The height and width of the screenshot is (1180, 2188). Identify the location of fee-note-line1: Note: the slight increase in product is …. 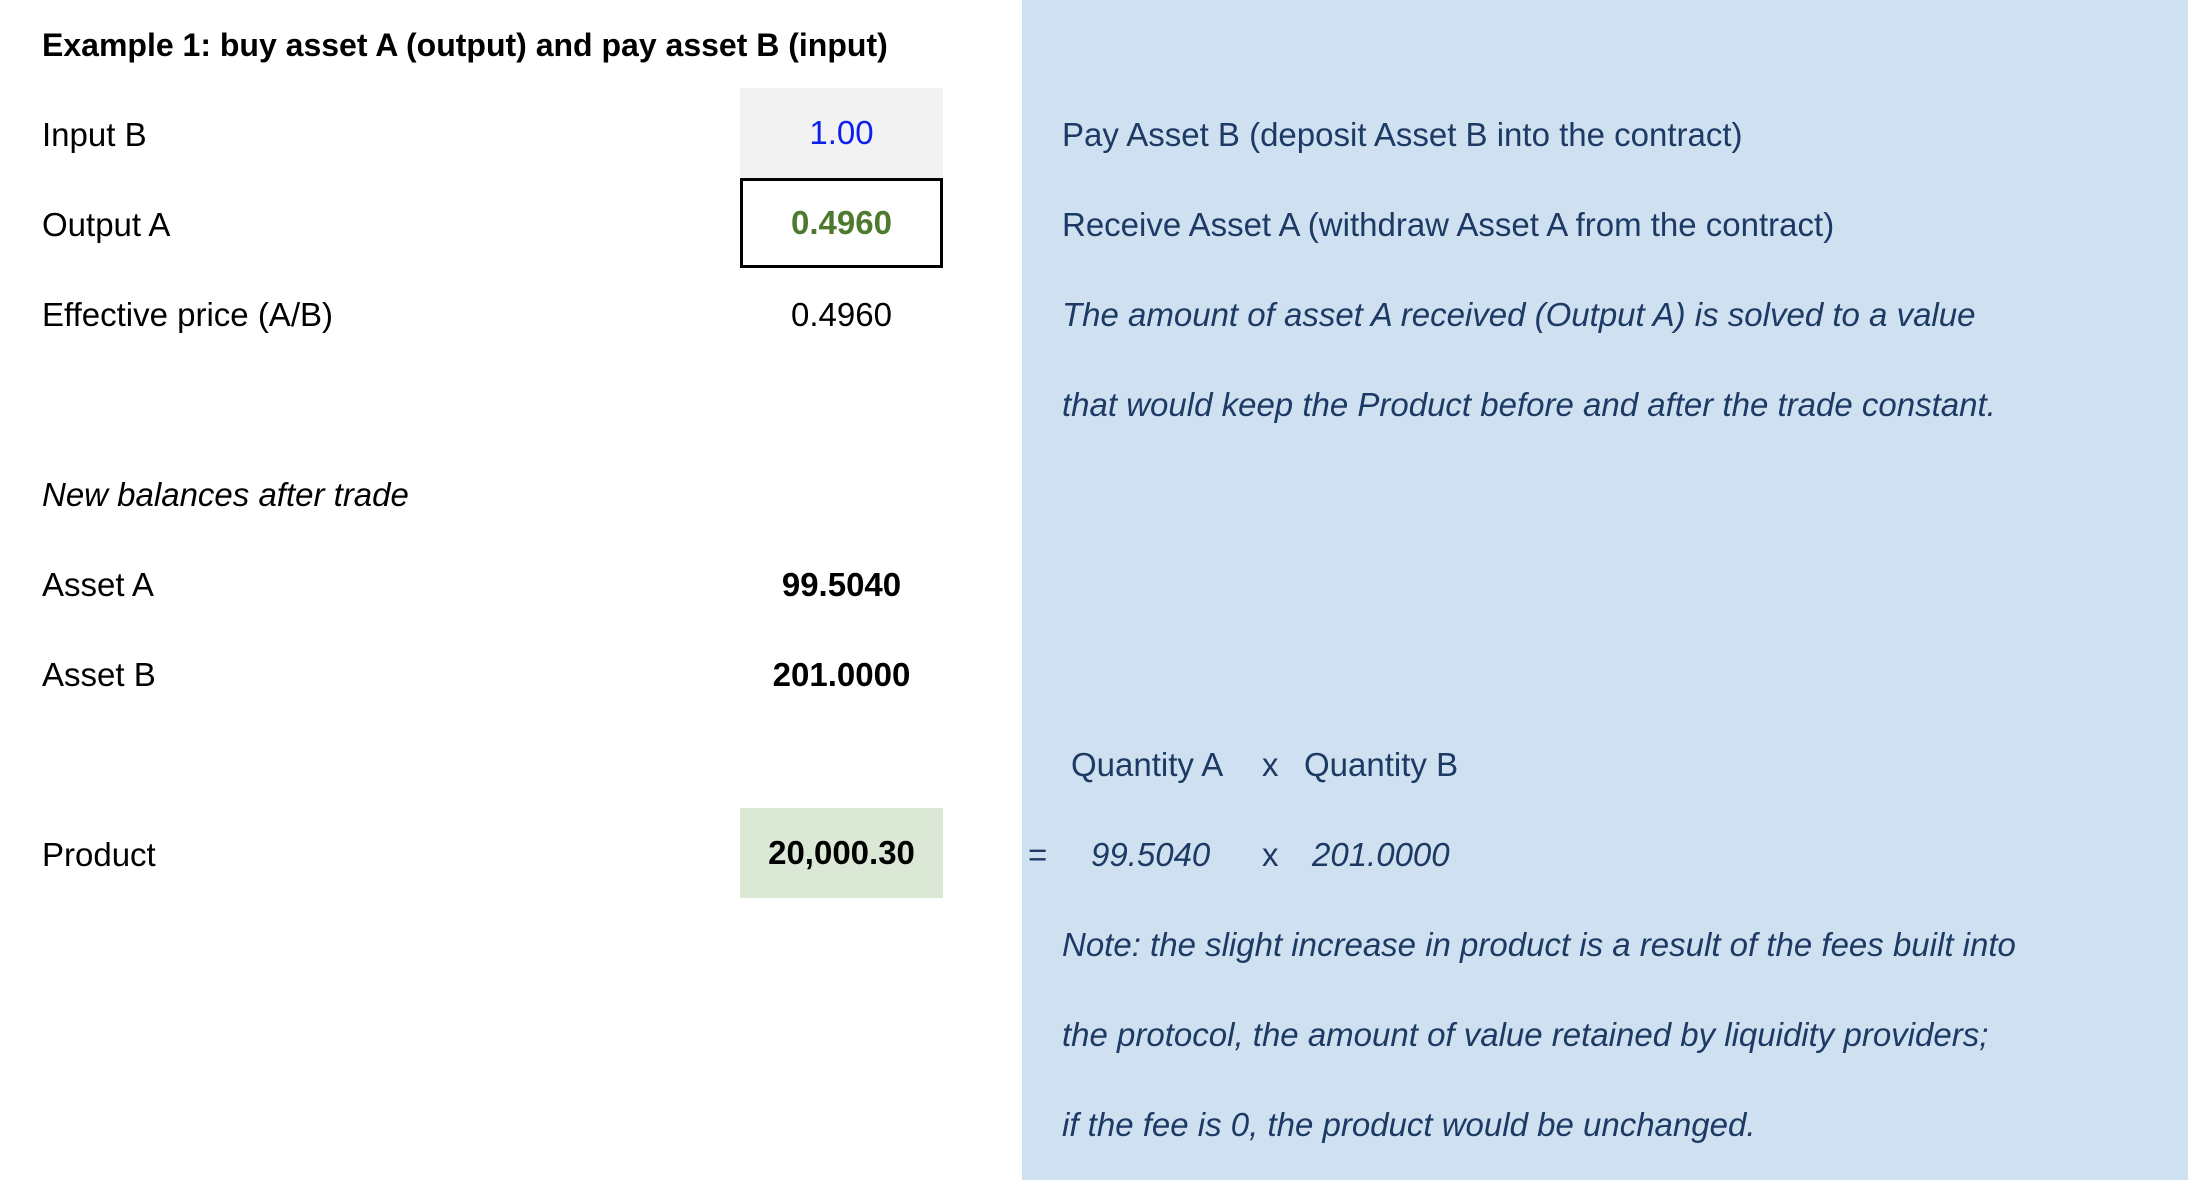
(1539, 944).